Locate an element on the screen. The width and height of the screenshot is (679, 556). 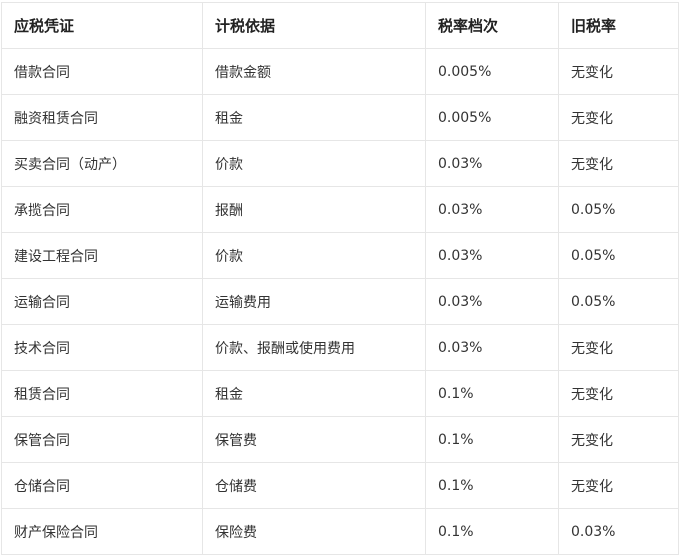
table-row: 仓储合同 仓储费 0.1% 无变化 is located at coordinates (340, 485).